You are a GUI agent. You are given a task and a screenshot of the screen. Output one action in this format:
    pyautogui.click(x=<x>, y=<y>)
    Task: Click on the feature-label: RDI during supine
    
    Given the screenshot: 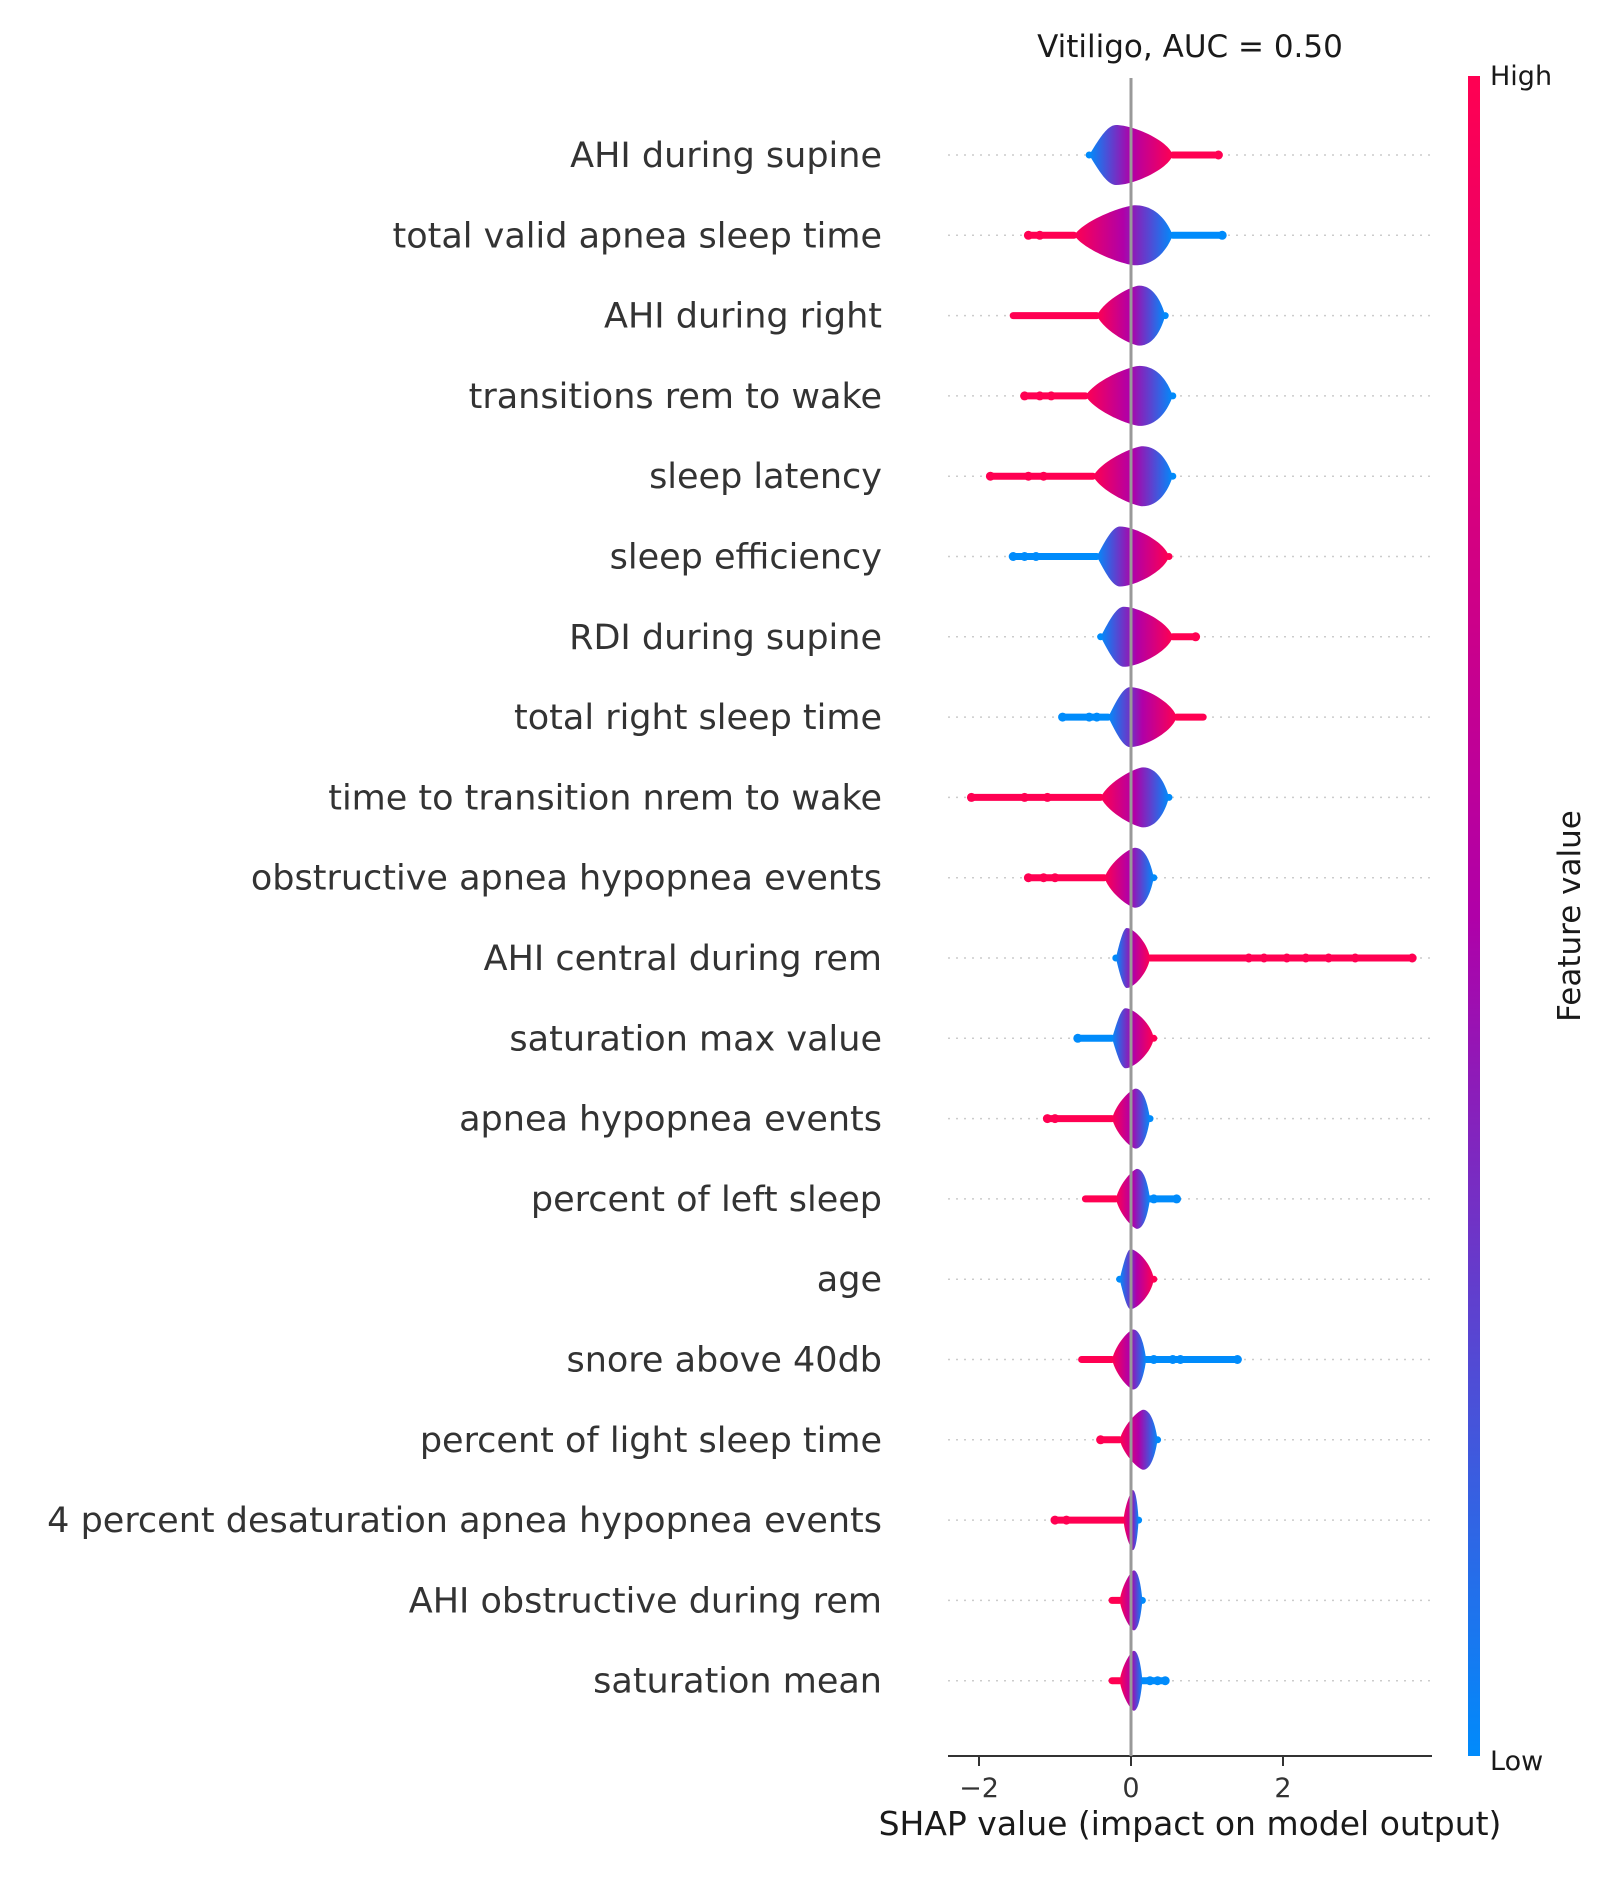 What is the action you would take?
    pyautogui.click(x=725, y=638)
    